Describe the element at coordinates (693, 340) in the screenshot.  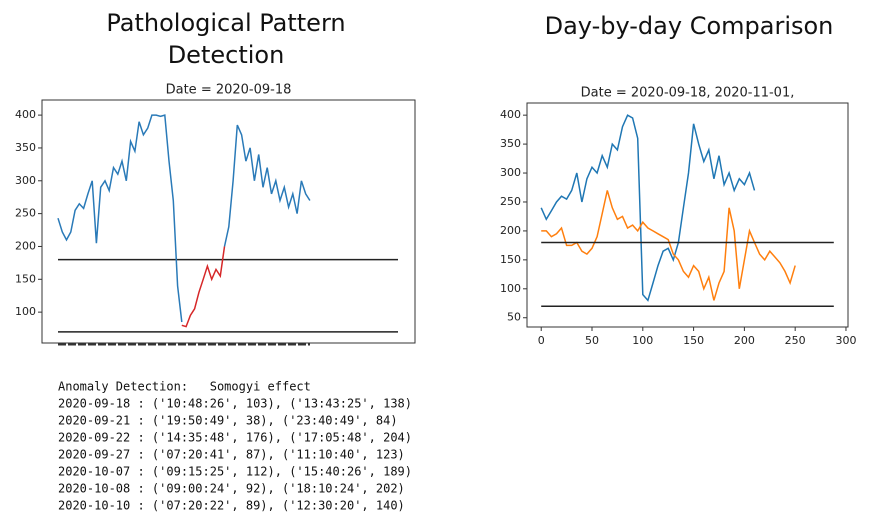
I see `x-tick-label: 150` at that location.